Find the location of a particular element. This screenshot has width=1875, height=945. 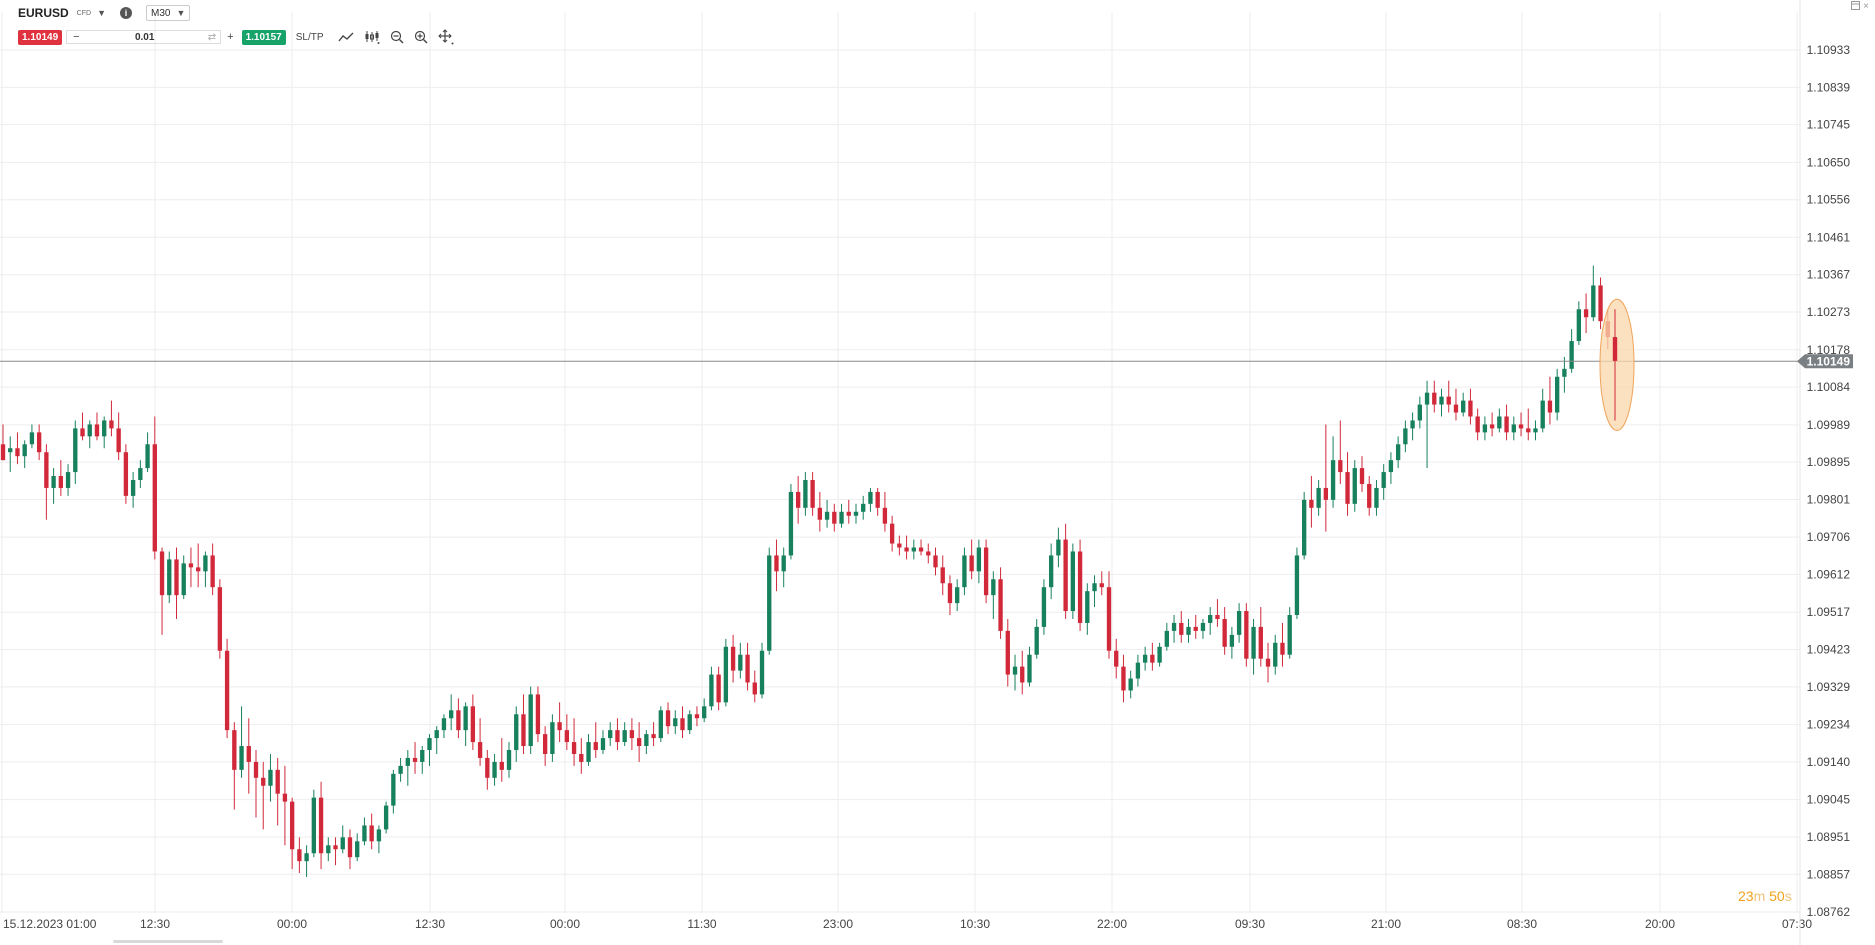

restore-icon is located at coordinates (1856, 7).